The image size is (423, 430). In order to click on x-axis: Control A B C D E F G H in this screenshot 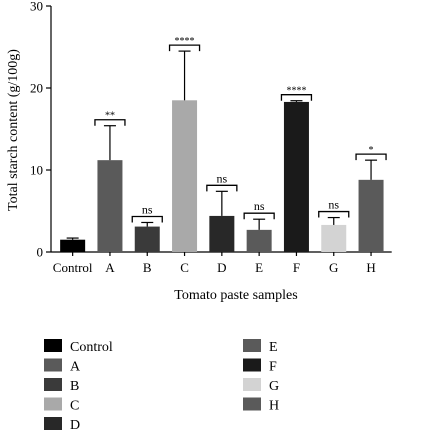, I will do `click(221, 263)`.